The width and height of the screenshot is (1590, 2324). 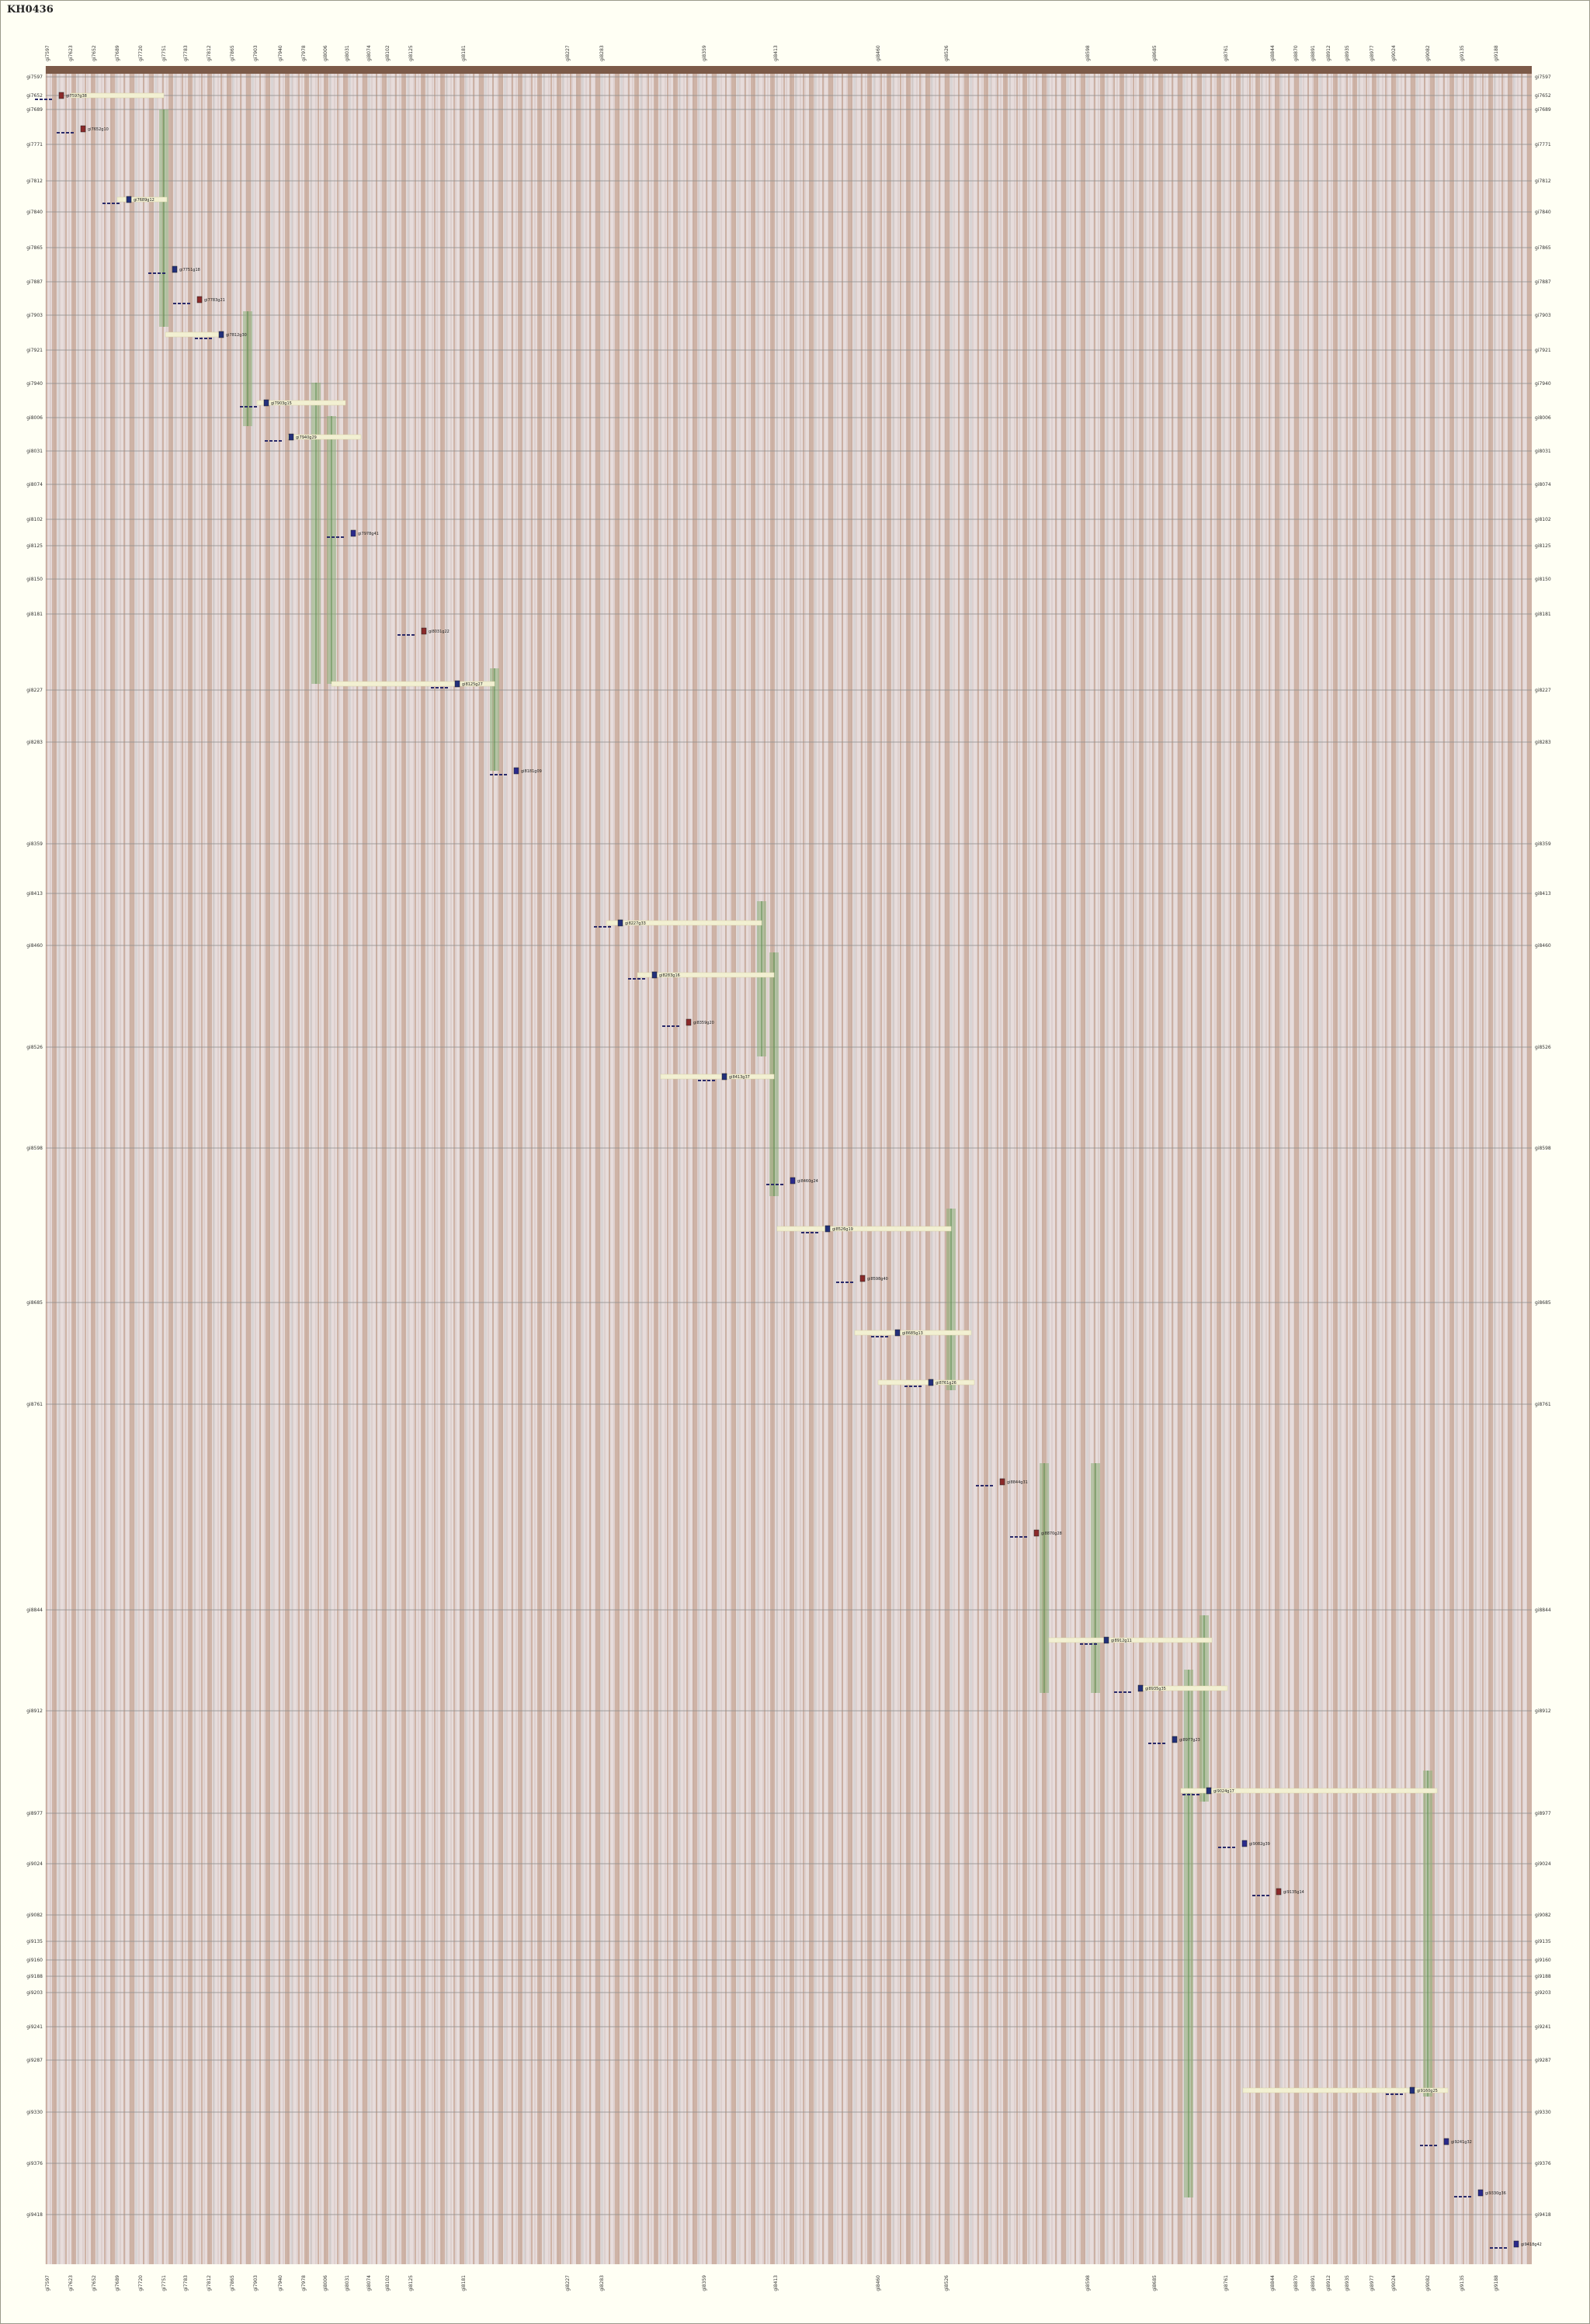 I want to click on node-label: gi7652g10, so click(x=98, y=129).